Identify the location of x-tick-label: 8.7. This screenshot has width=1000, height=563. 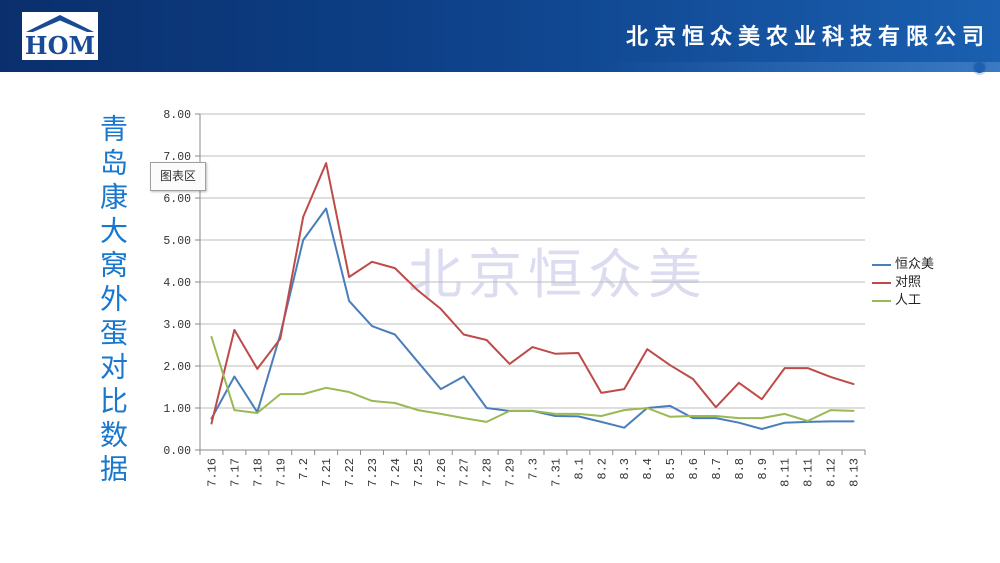
(717, 469).